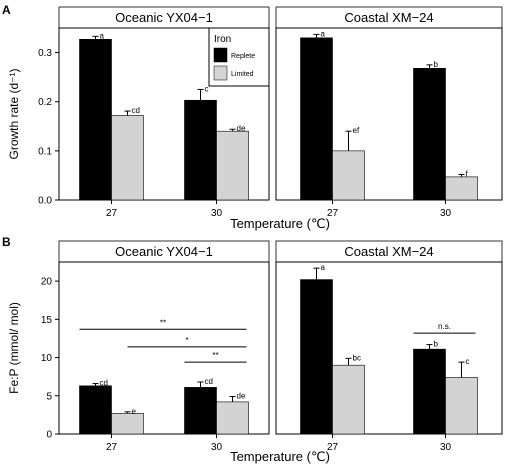 The height and width of the screenshot is (468, 510). I want to click on y-tick-label: 20, so click(47, 282).